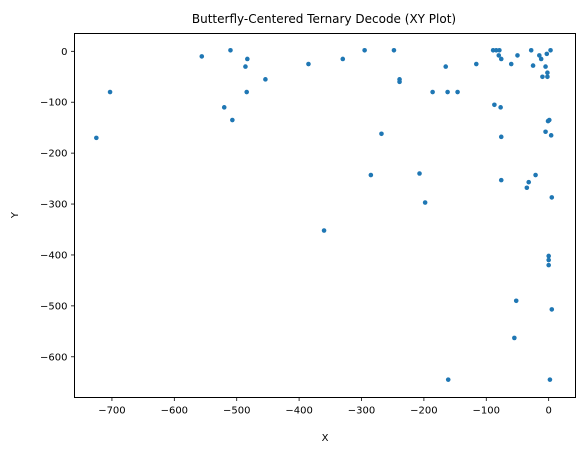 This screenshot has width=583, height=455. I want to click on y-tick-label: −600, so click(53, 357).